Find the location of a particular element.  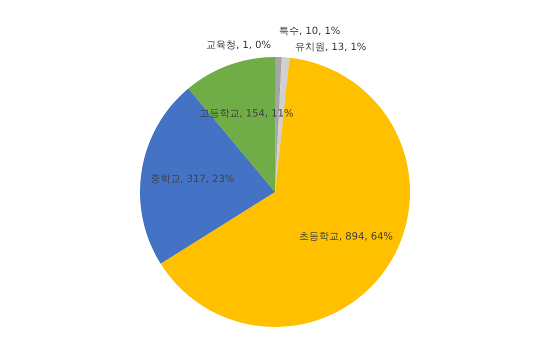

slice-label: 교육청, 1, 0% is located at coordinates (238, 45).